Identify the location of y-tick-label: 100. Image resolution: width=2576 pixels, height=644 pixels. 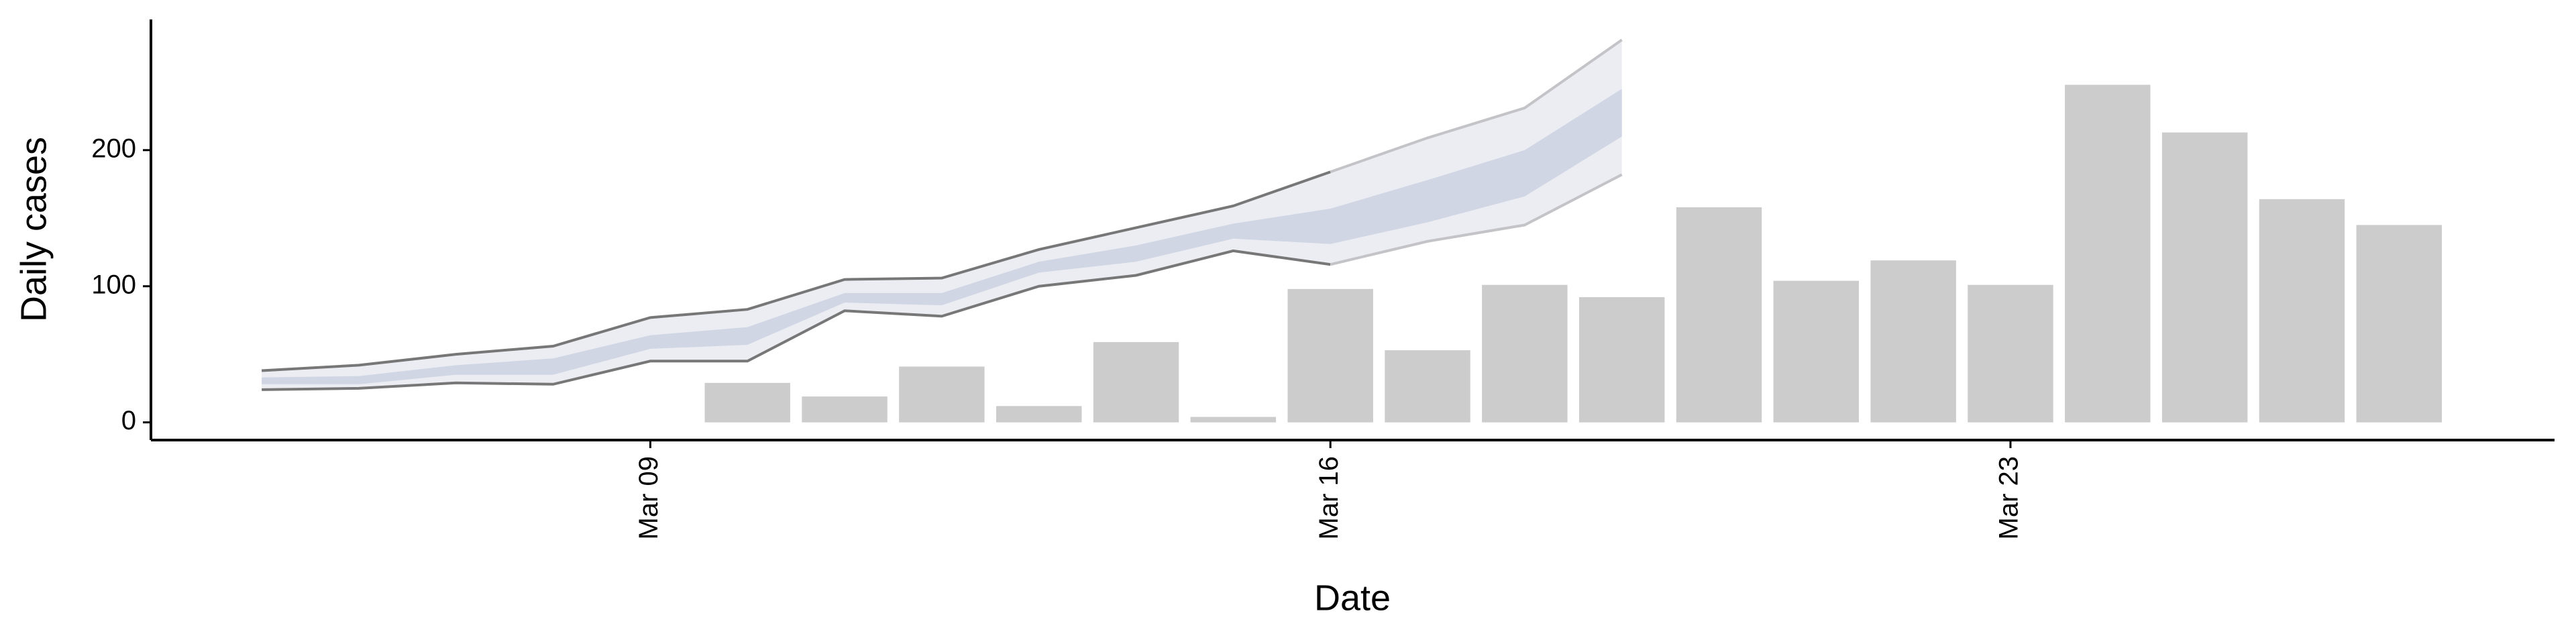
(113, 284).